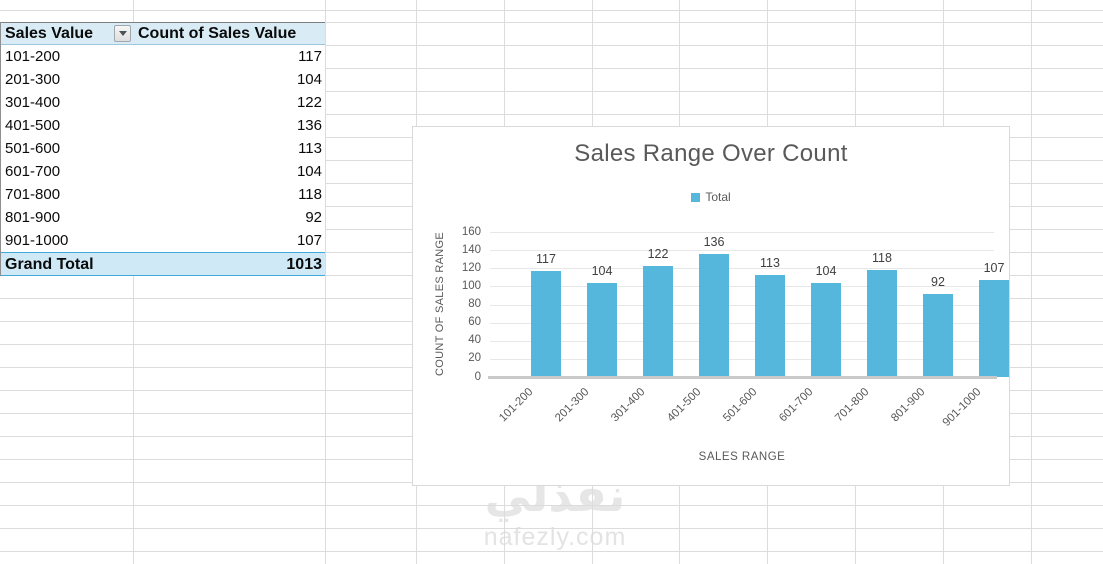 Image resolution: width=1103 pixels, height=564 pixels. What do you see at coordinates (33, 148) in the screenshot?
I see `cell-sales-range: 501-600` at bounding box center [33, 148].